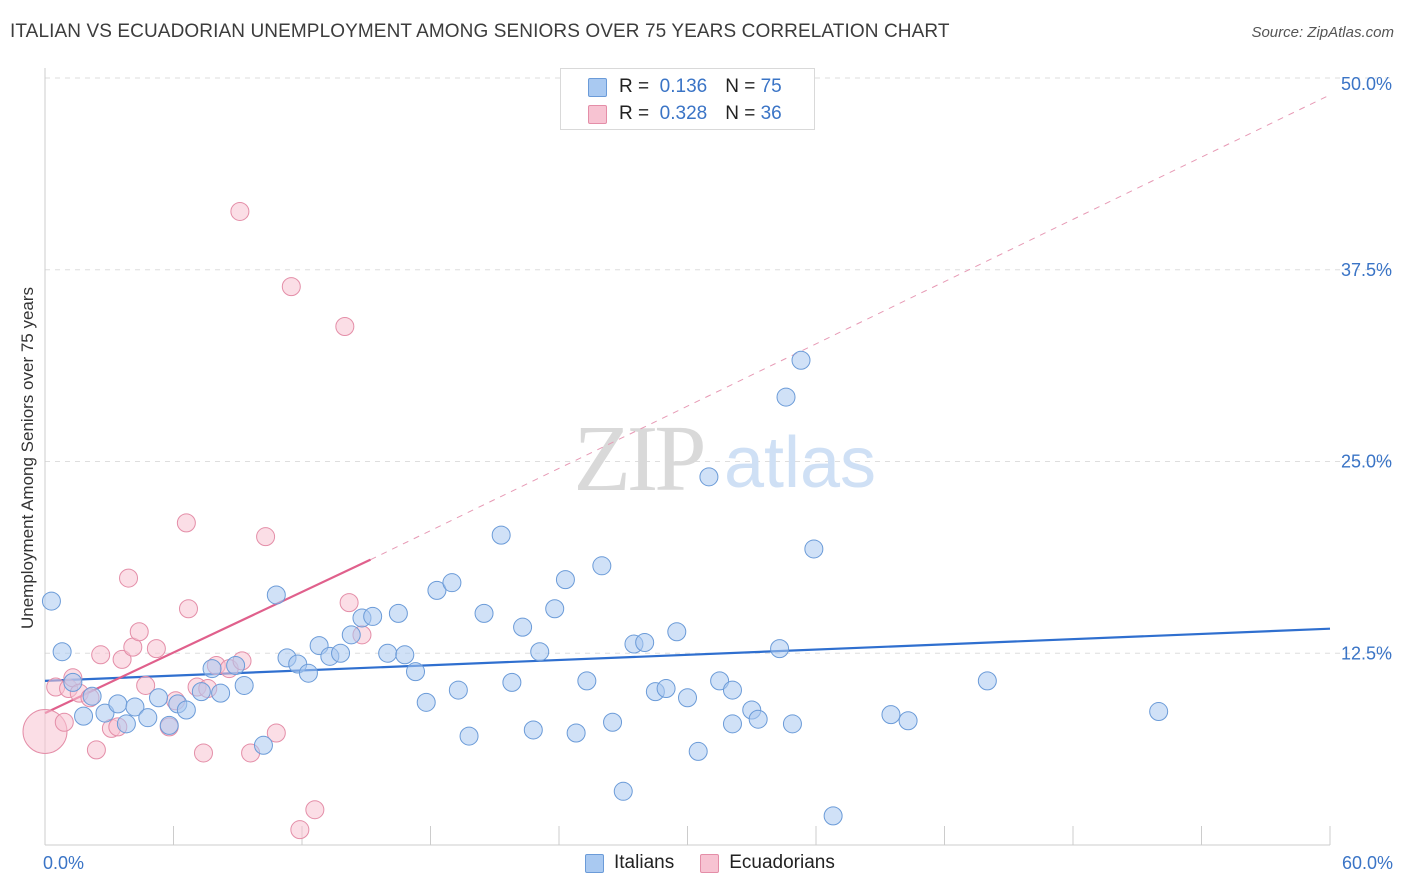  Describe the element at coordinates (644, 862) in the screenshot. I see `legend-label-italians: Italians` at that location.